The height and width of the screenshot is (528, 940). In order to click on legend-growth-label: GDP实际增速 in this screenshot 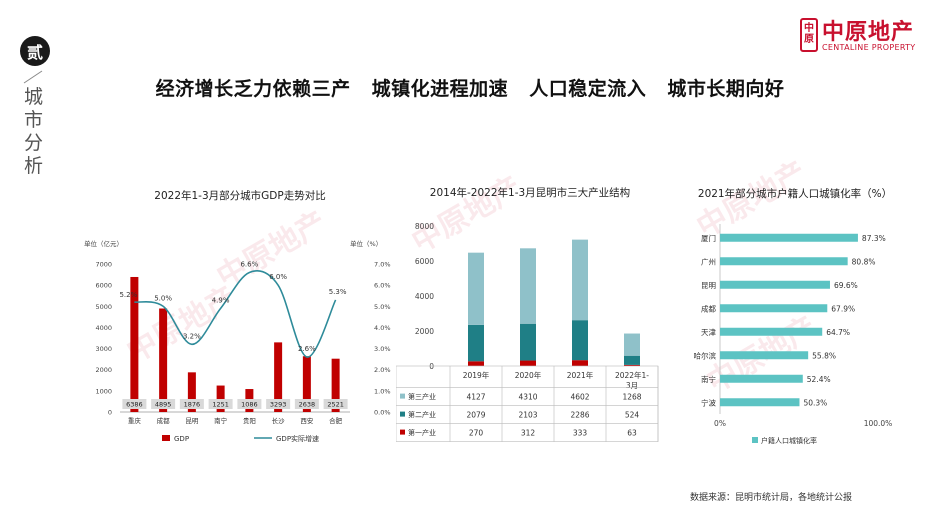, I will do `click(297, 438)`.